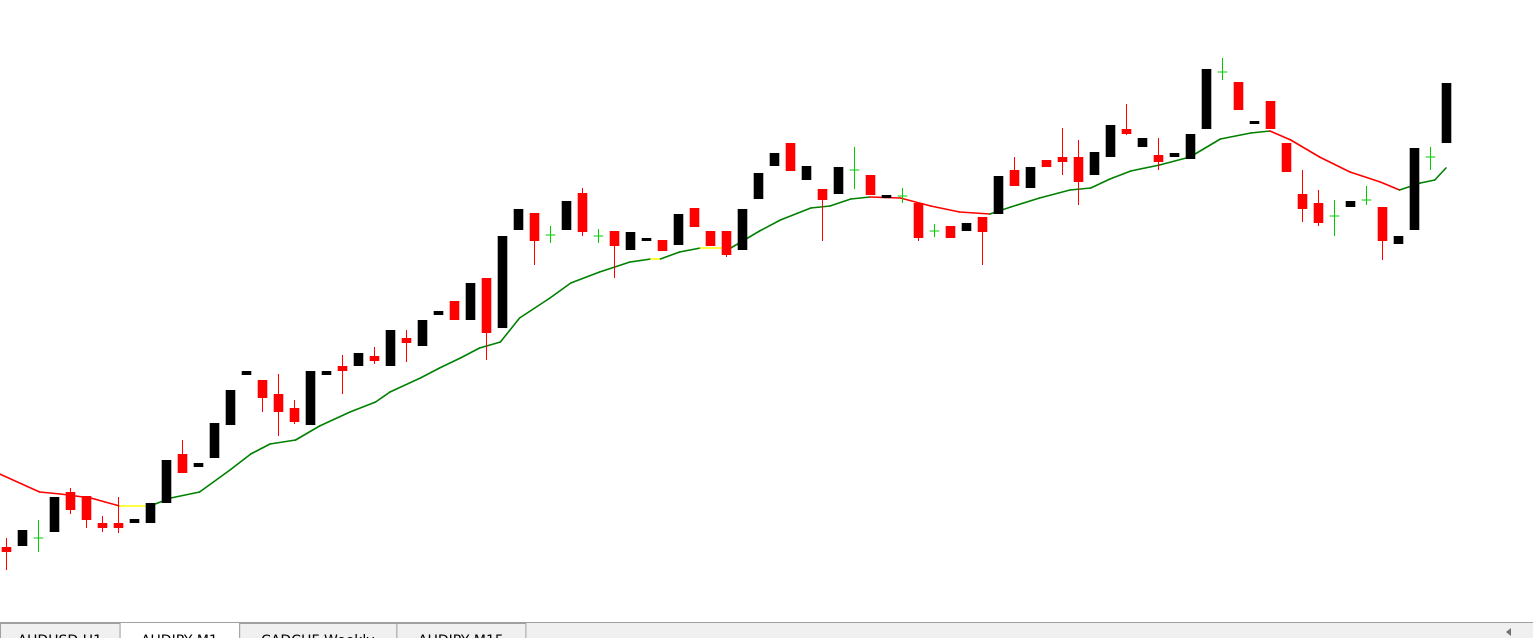  I want to click on tab: CADCHF,Weekly, so click(318, 630).